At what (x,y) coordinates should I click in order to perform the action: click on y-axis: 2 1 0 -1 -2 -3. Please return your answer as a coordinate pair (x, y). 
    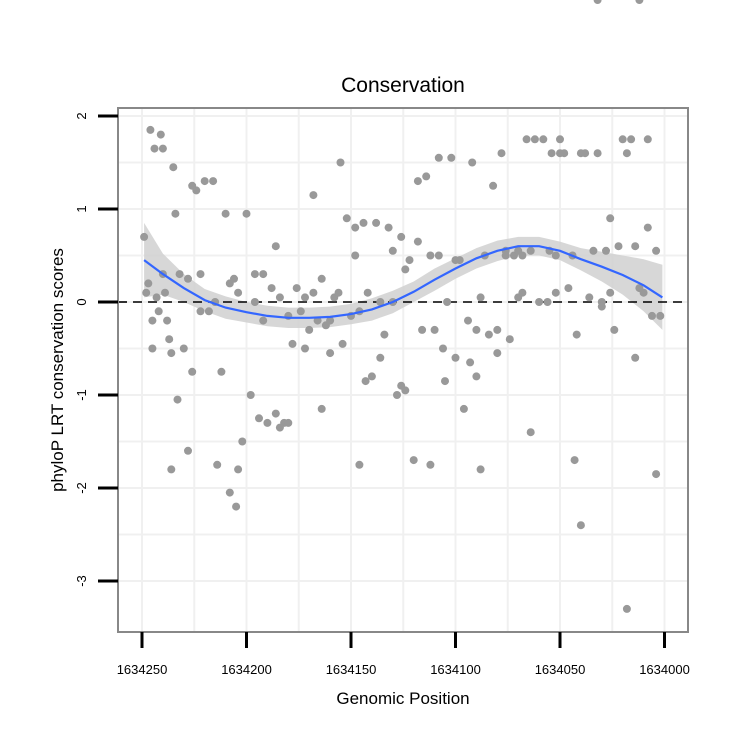
    Looking at the image, I should click on (96, 349).